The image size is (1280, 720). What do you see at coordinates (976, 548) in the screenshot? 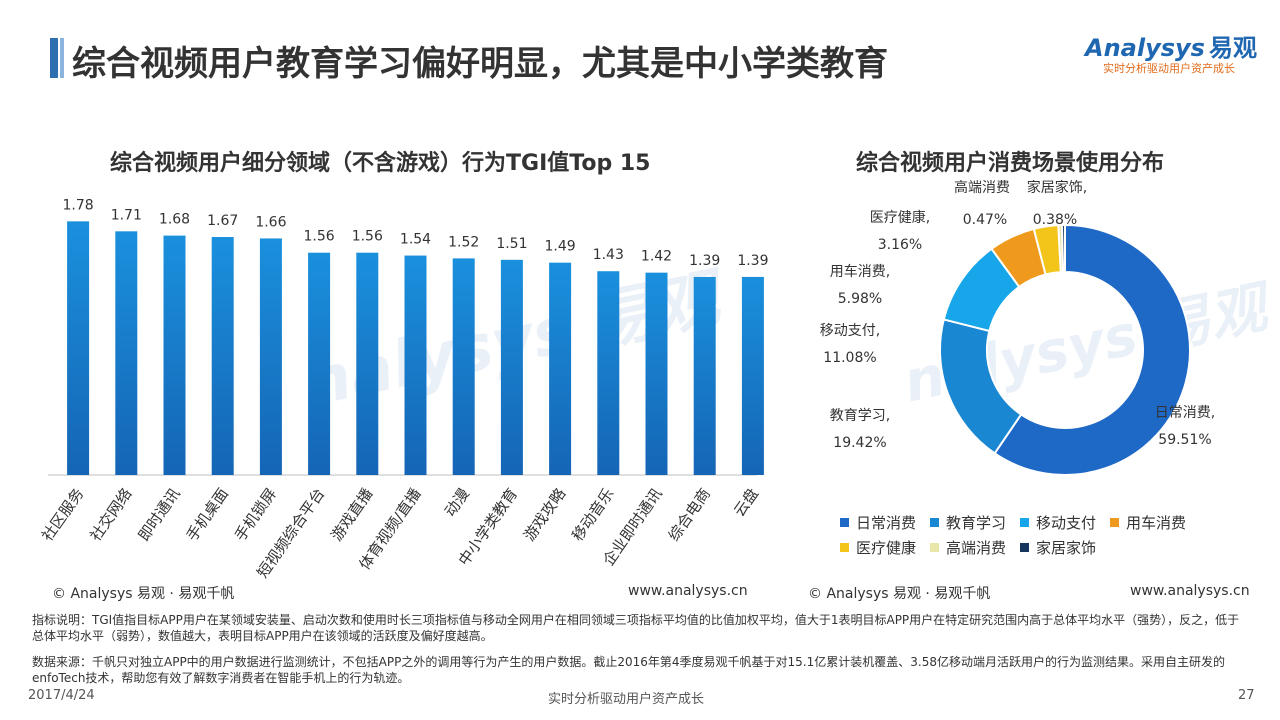
I see `legend-label: 高端消费` at bounding box center [976, 548].